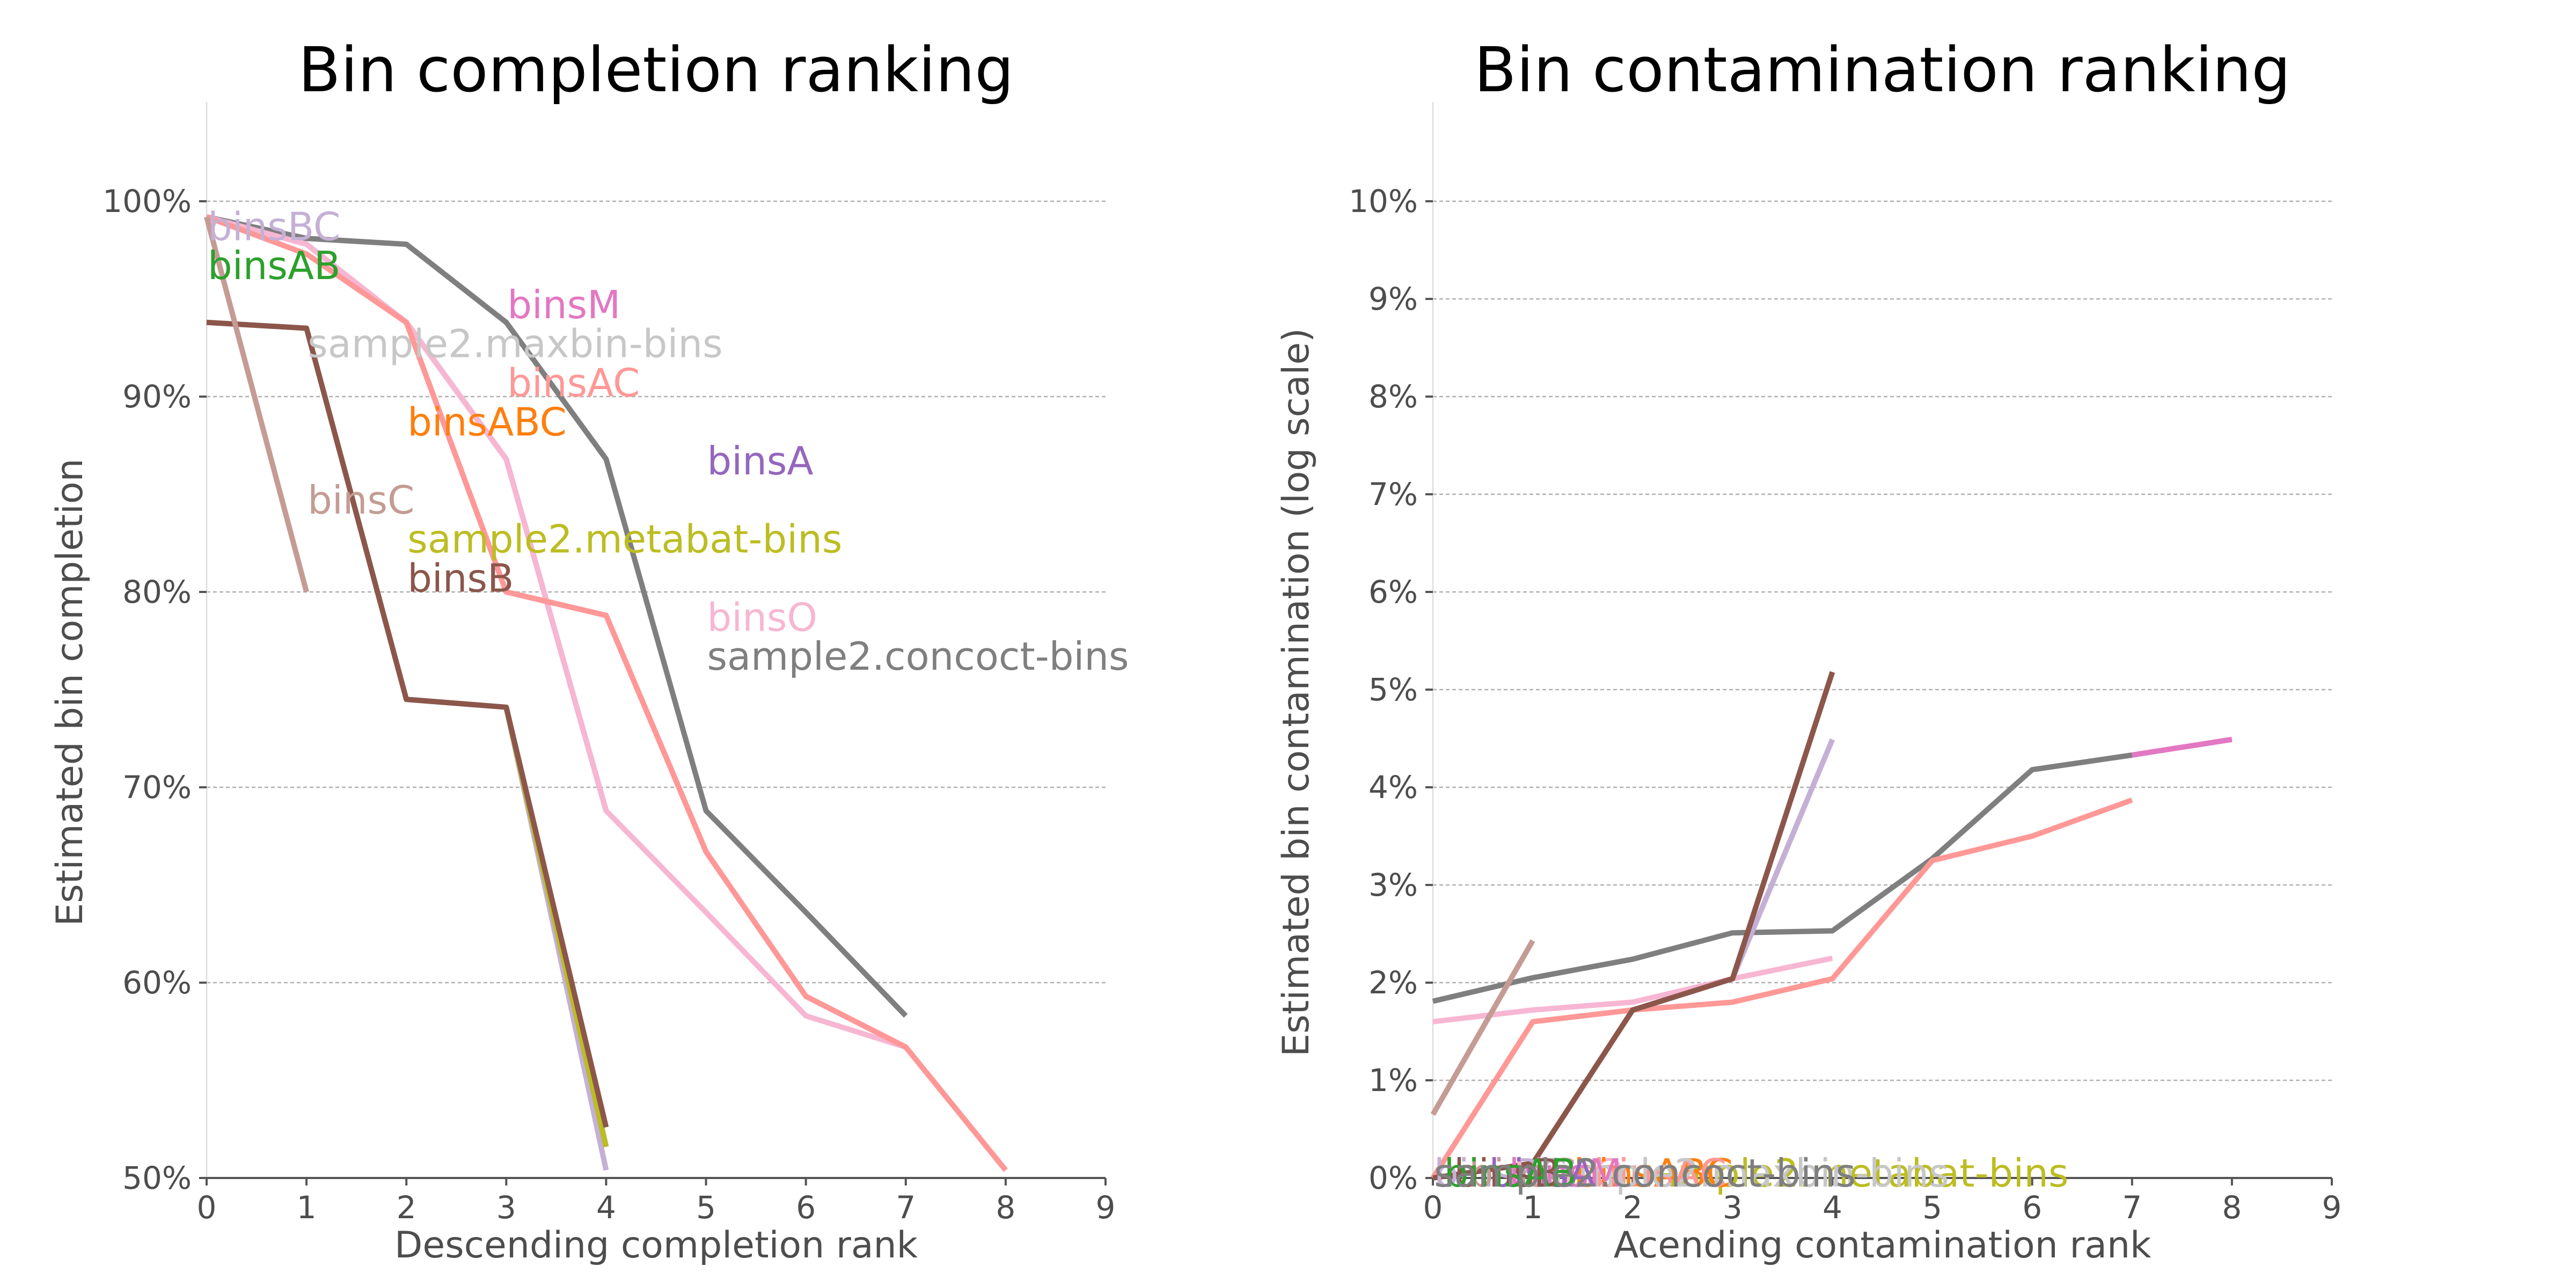  I want to click on contamination-series-label-binso: binsO, so click(1569, 1173).